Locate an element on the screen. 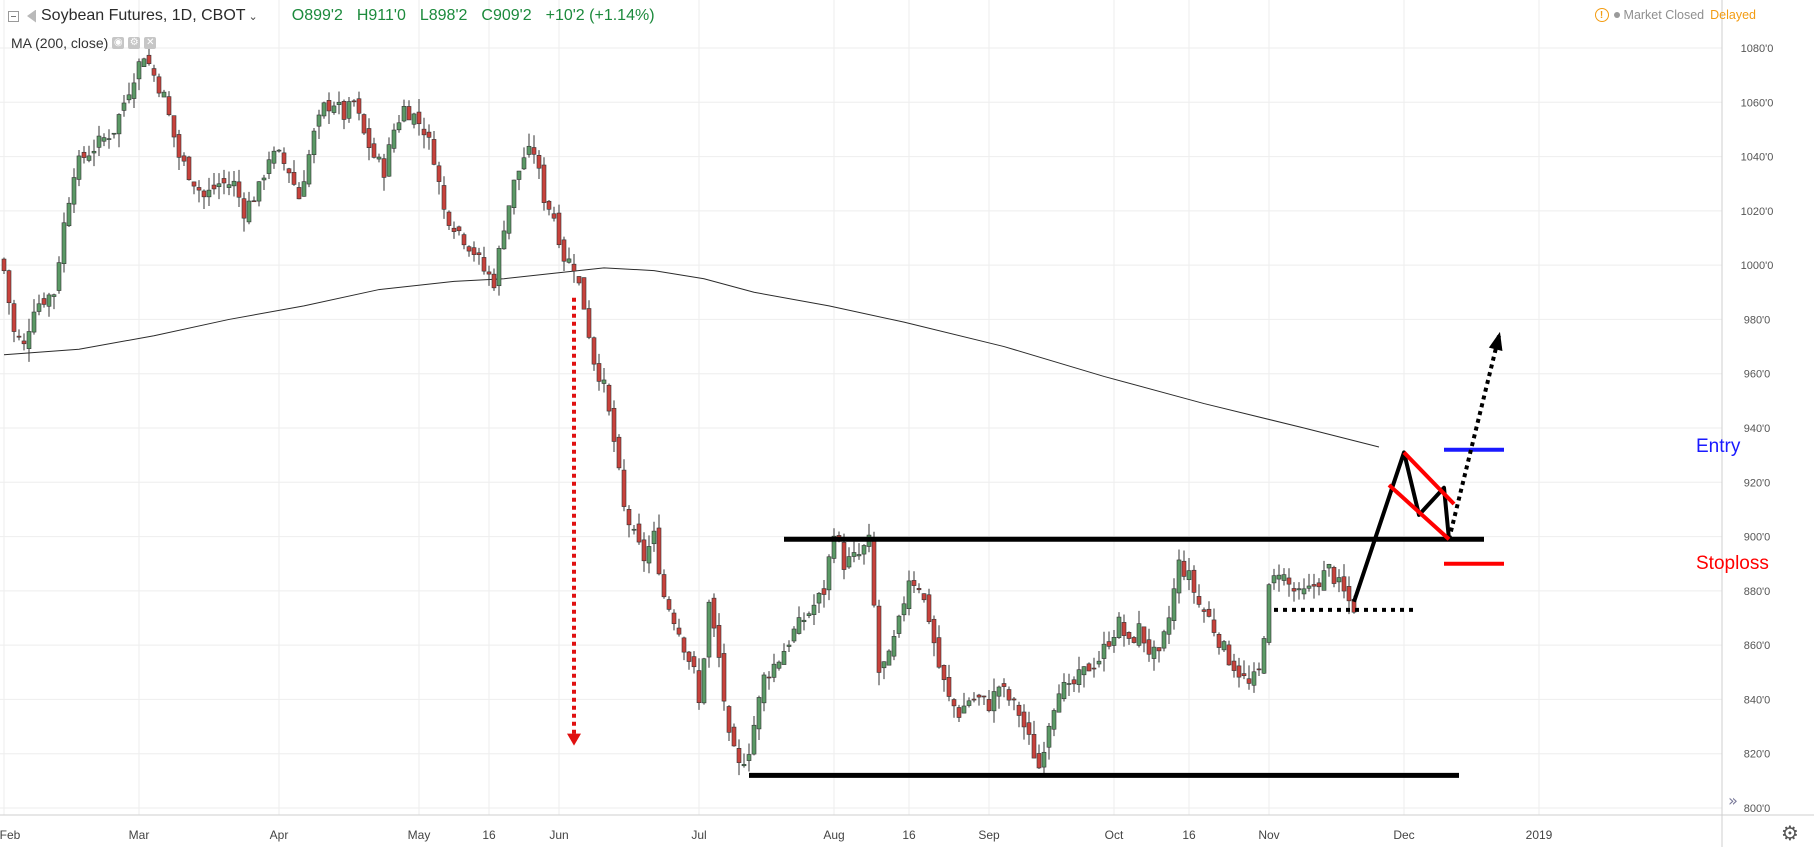 Image resolution: width=1814 pixels, height=847 pixels. delayed-label: Delayed is located at coordinates (1733, 15).